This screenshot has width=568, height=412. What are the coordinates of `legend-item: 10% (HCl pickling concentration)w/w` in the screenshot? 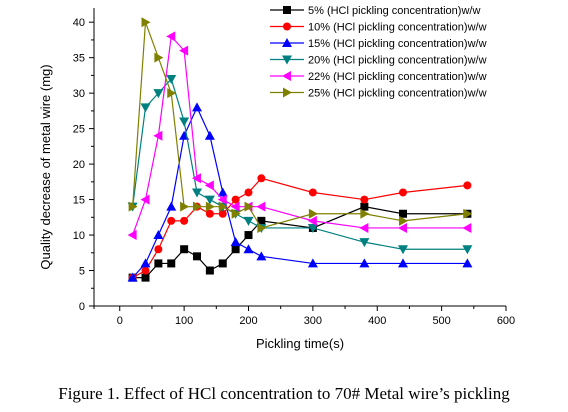 It's located at (378, 28).